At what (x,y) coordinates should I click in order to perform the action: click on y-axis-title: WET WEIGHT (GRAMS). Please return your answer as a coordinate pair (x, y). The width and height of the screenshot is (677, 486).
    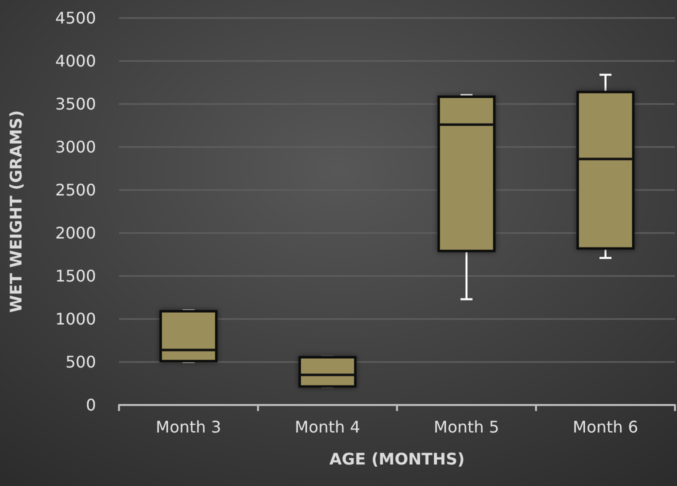
    Looking at the image, I should click on (16, 211).